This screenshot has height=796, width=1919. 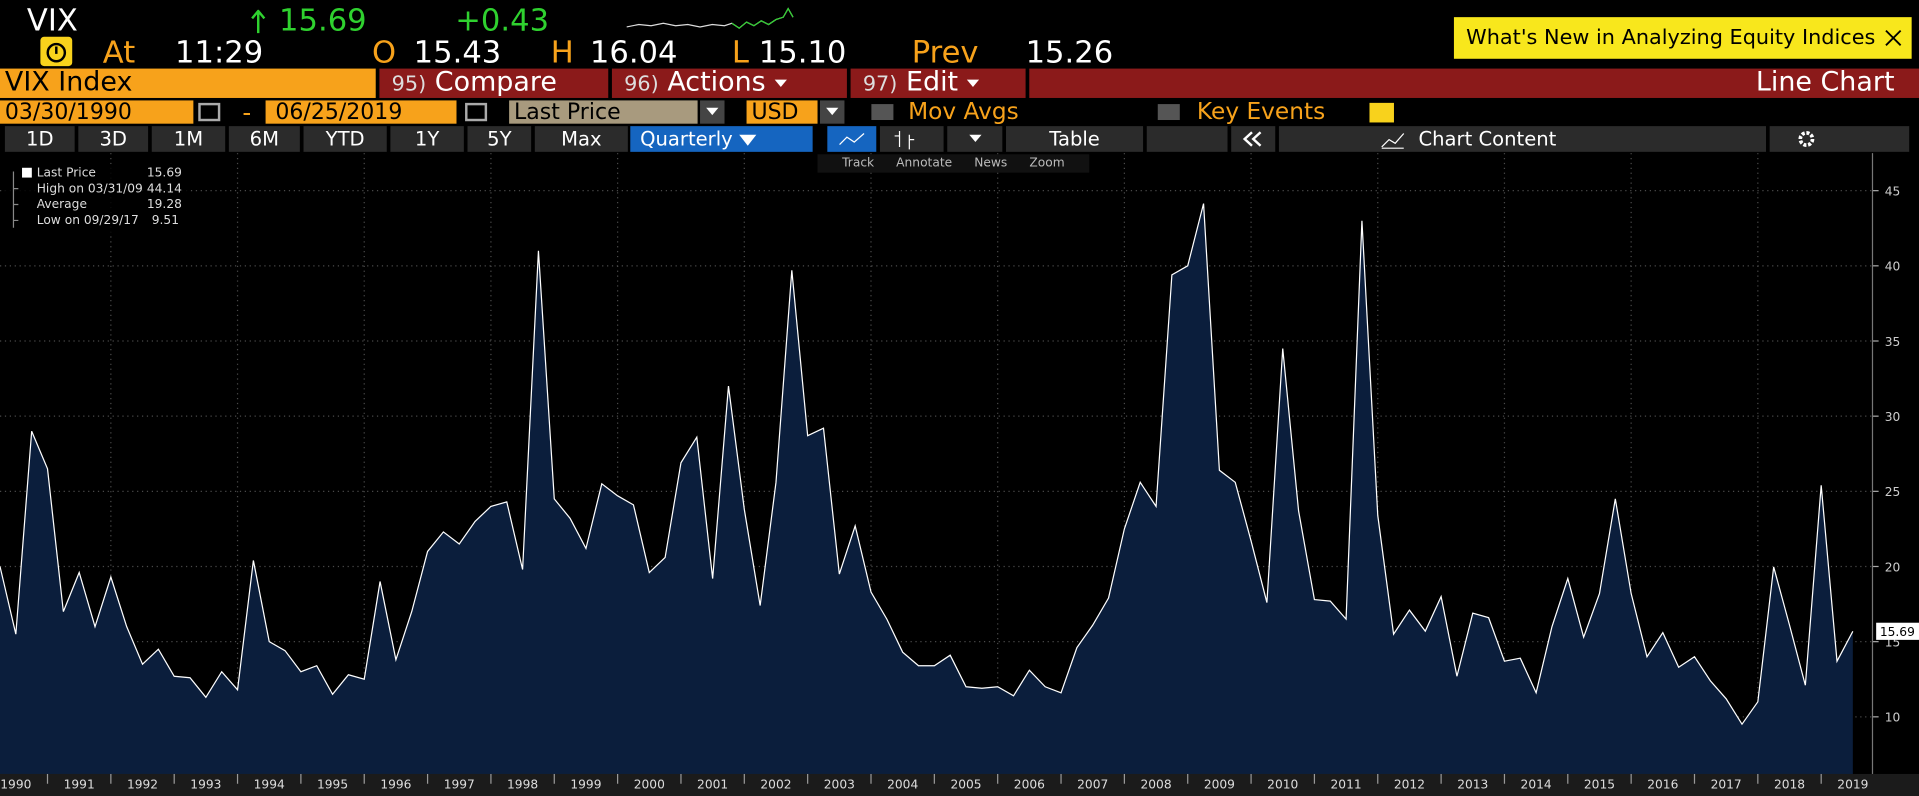 I want to click on actions-menu: 96) Actions, so click(x=729, y=82).